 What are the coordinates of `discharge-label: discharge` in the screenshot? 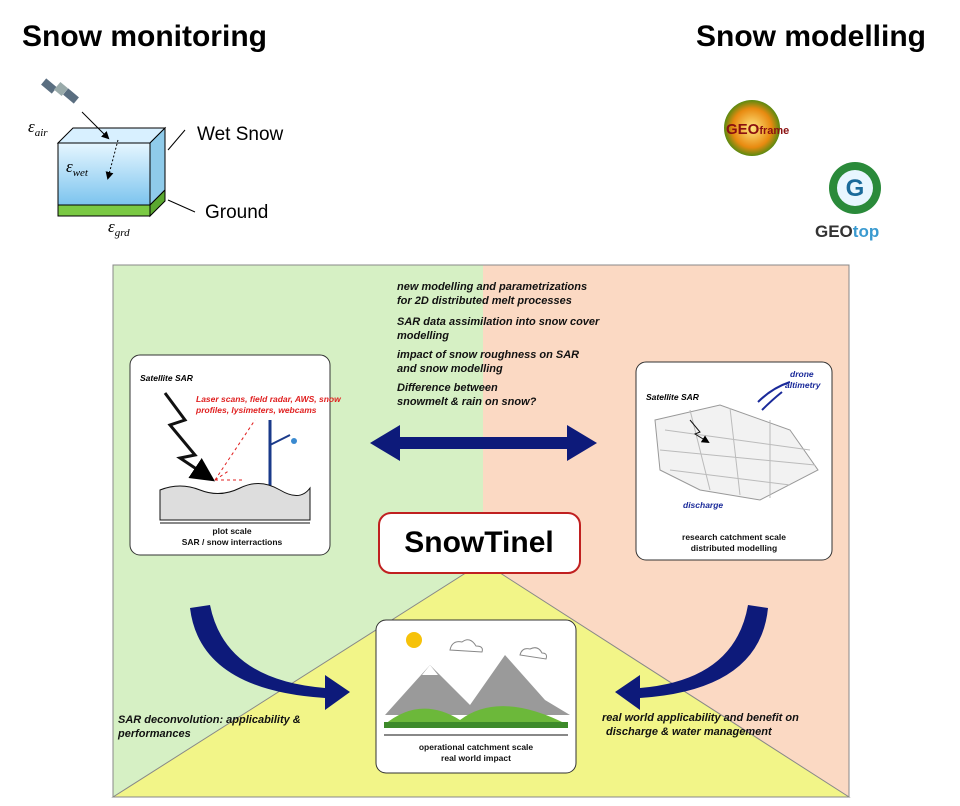 It's located at (703, 505).